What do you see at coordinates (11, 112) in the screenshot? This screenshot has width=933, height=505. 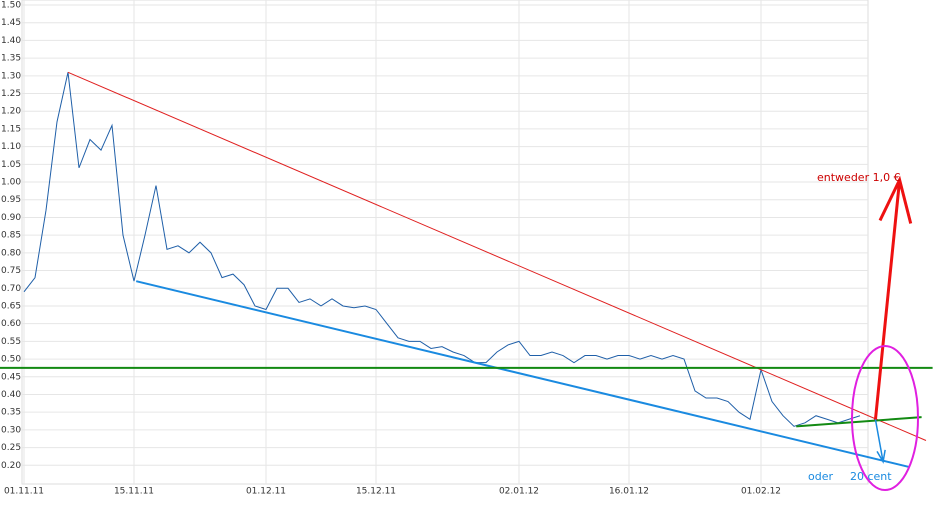 I see `y-tick-label: 1.20` at bounding box center [11, 112].